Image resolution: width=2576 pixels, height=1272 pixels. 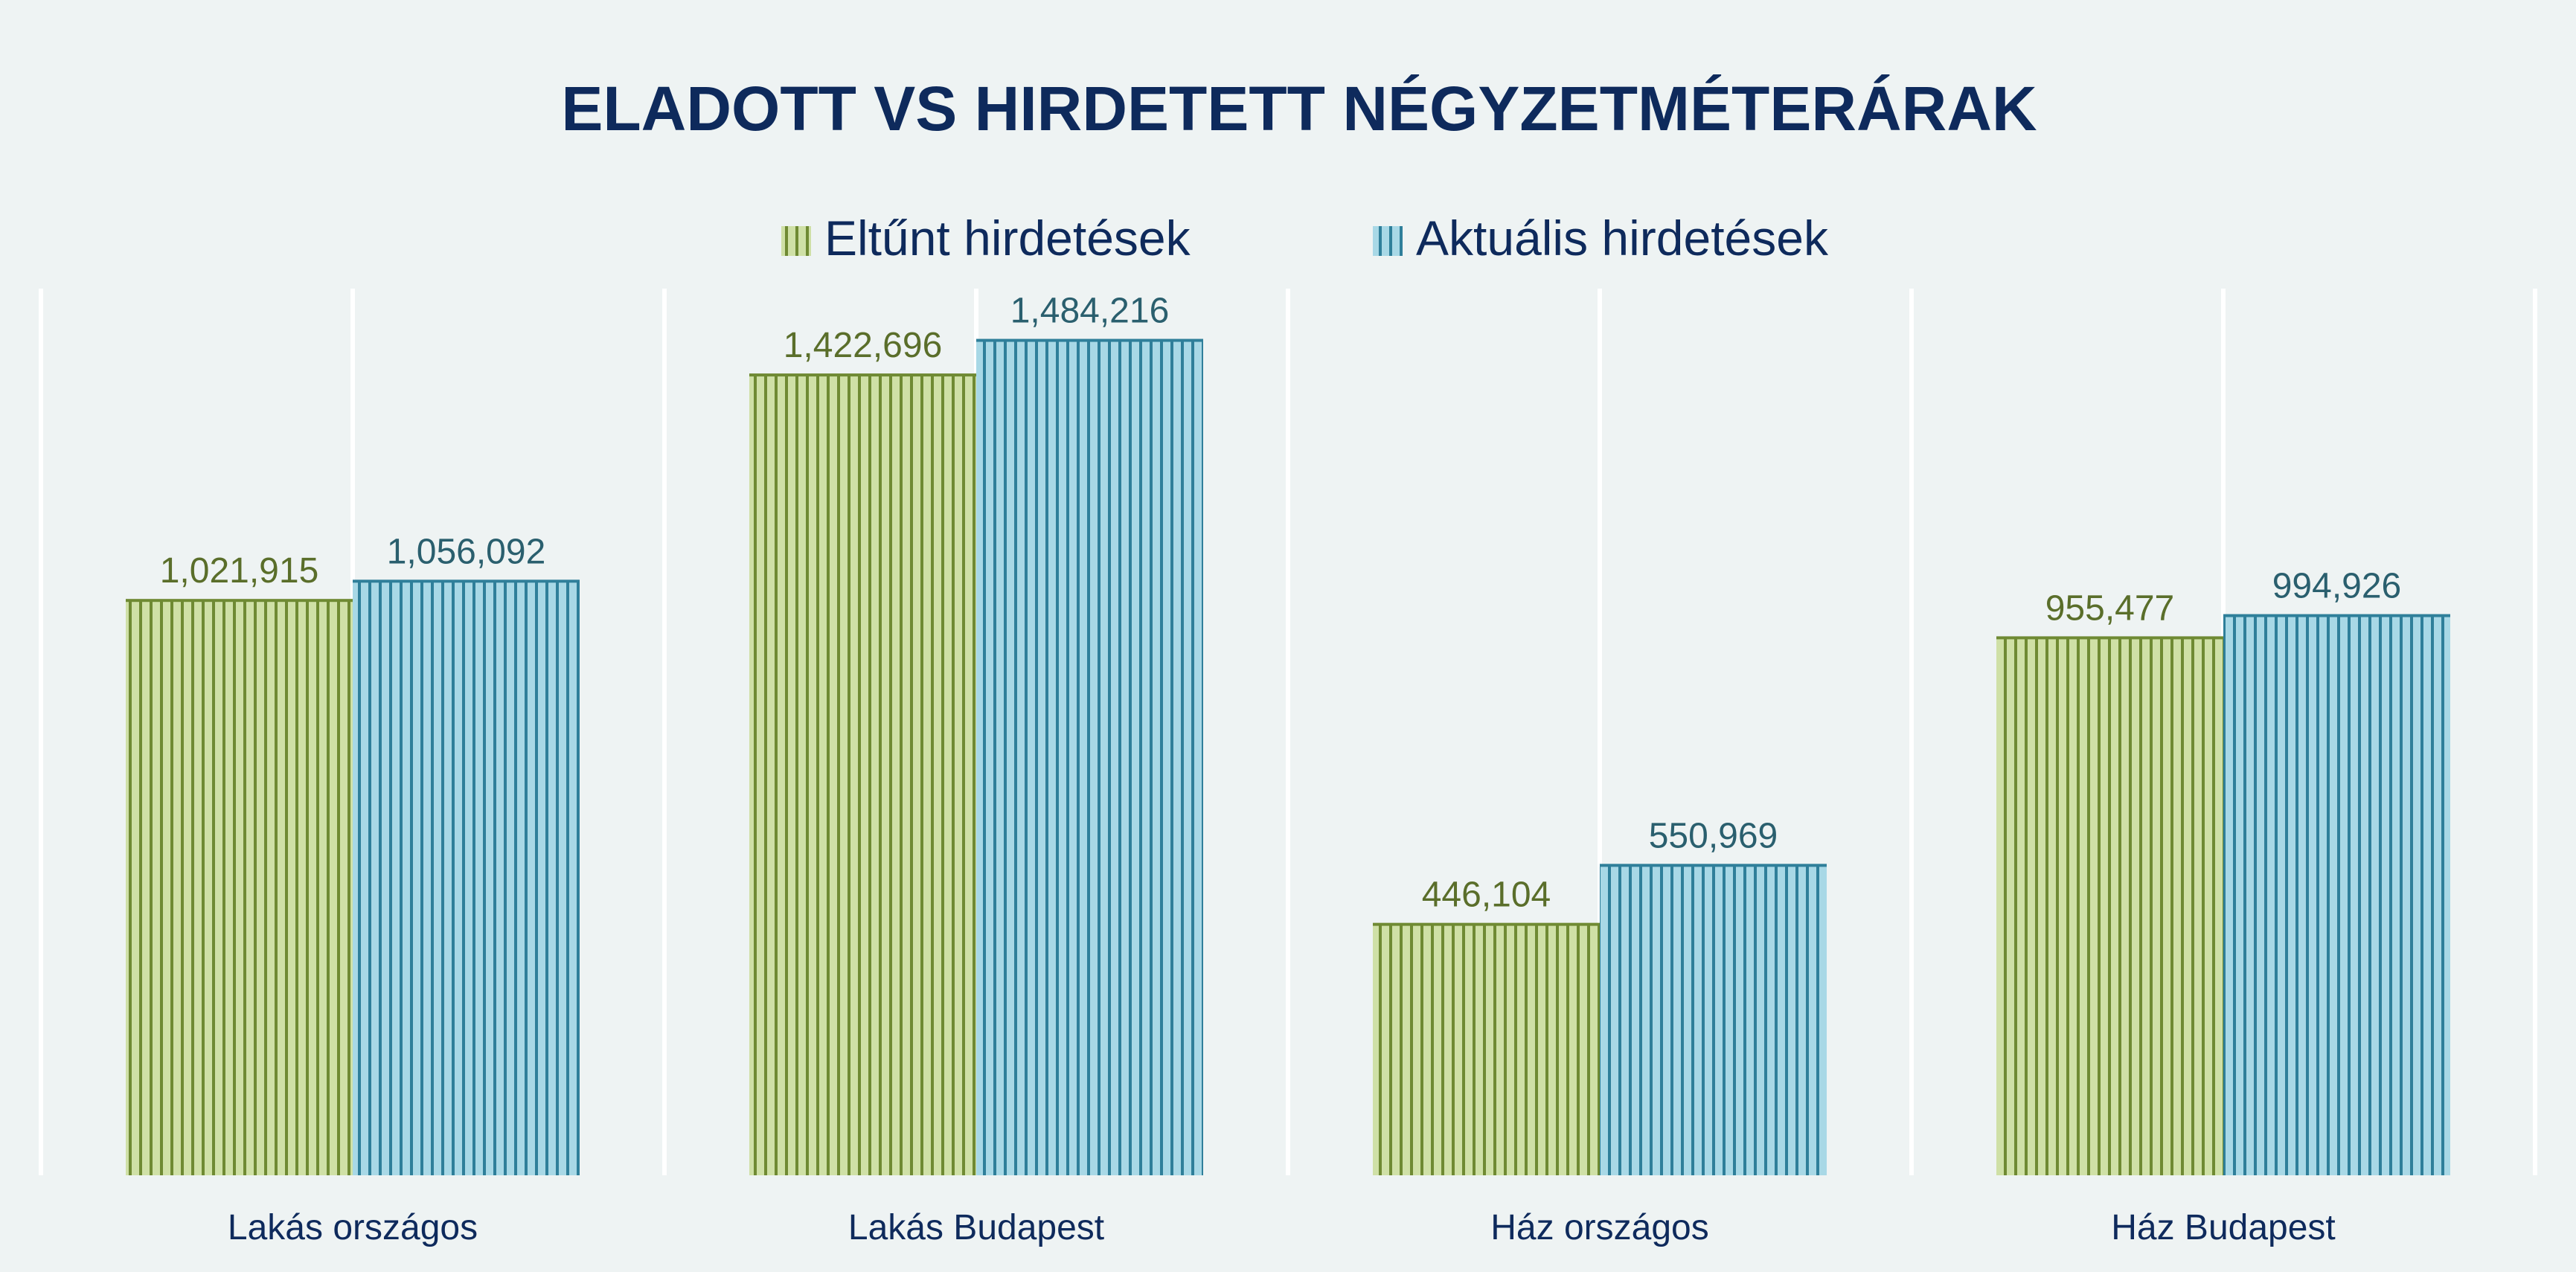 I want to click on category-label-4: Ház Budapest, so click(x=2223, y=1227).